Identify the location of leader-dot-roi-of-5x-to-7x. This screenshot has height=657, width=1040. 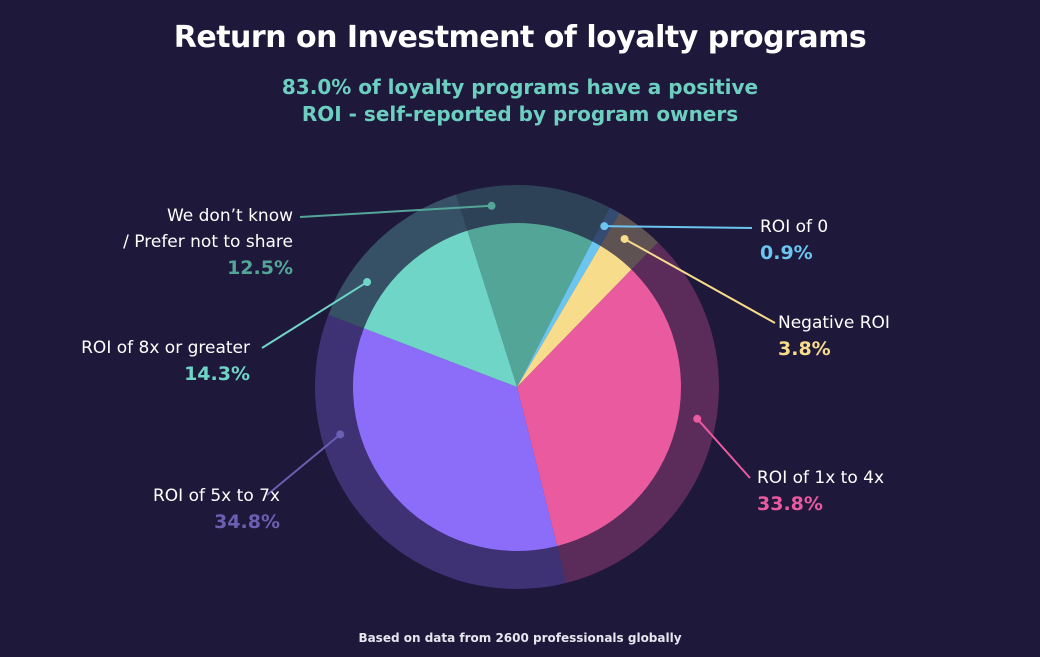
(340, 434).